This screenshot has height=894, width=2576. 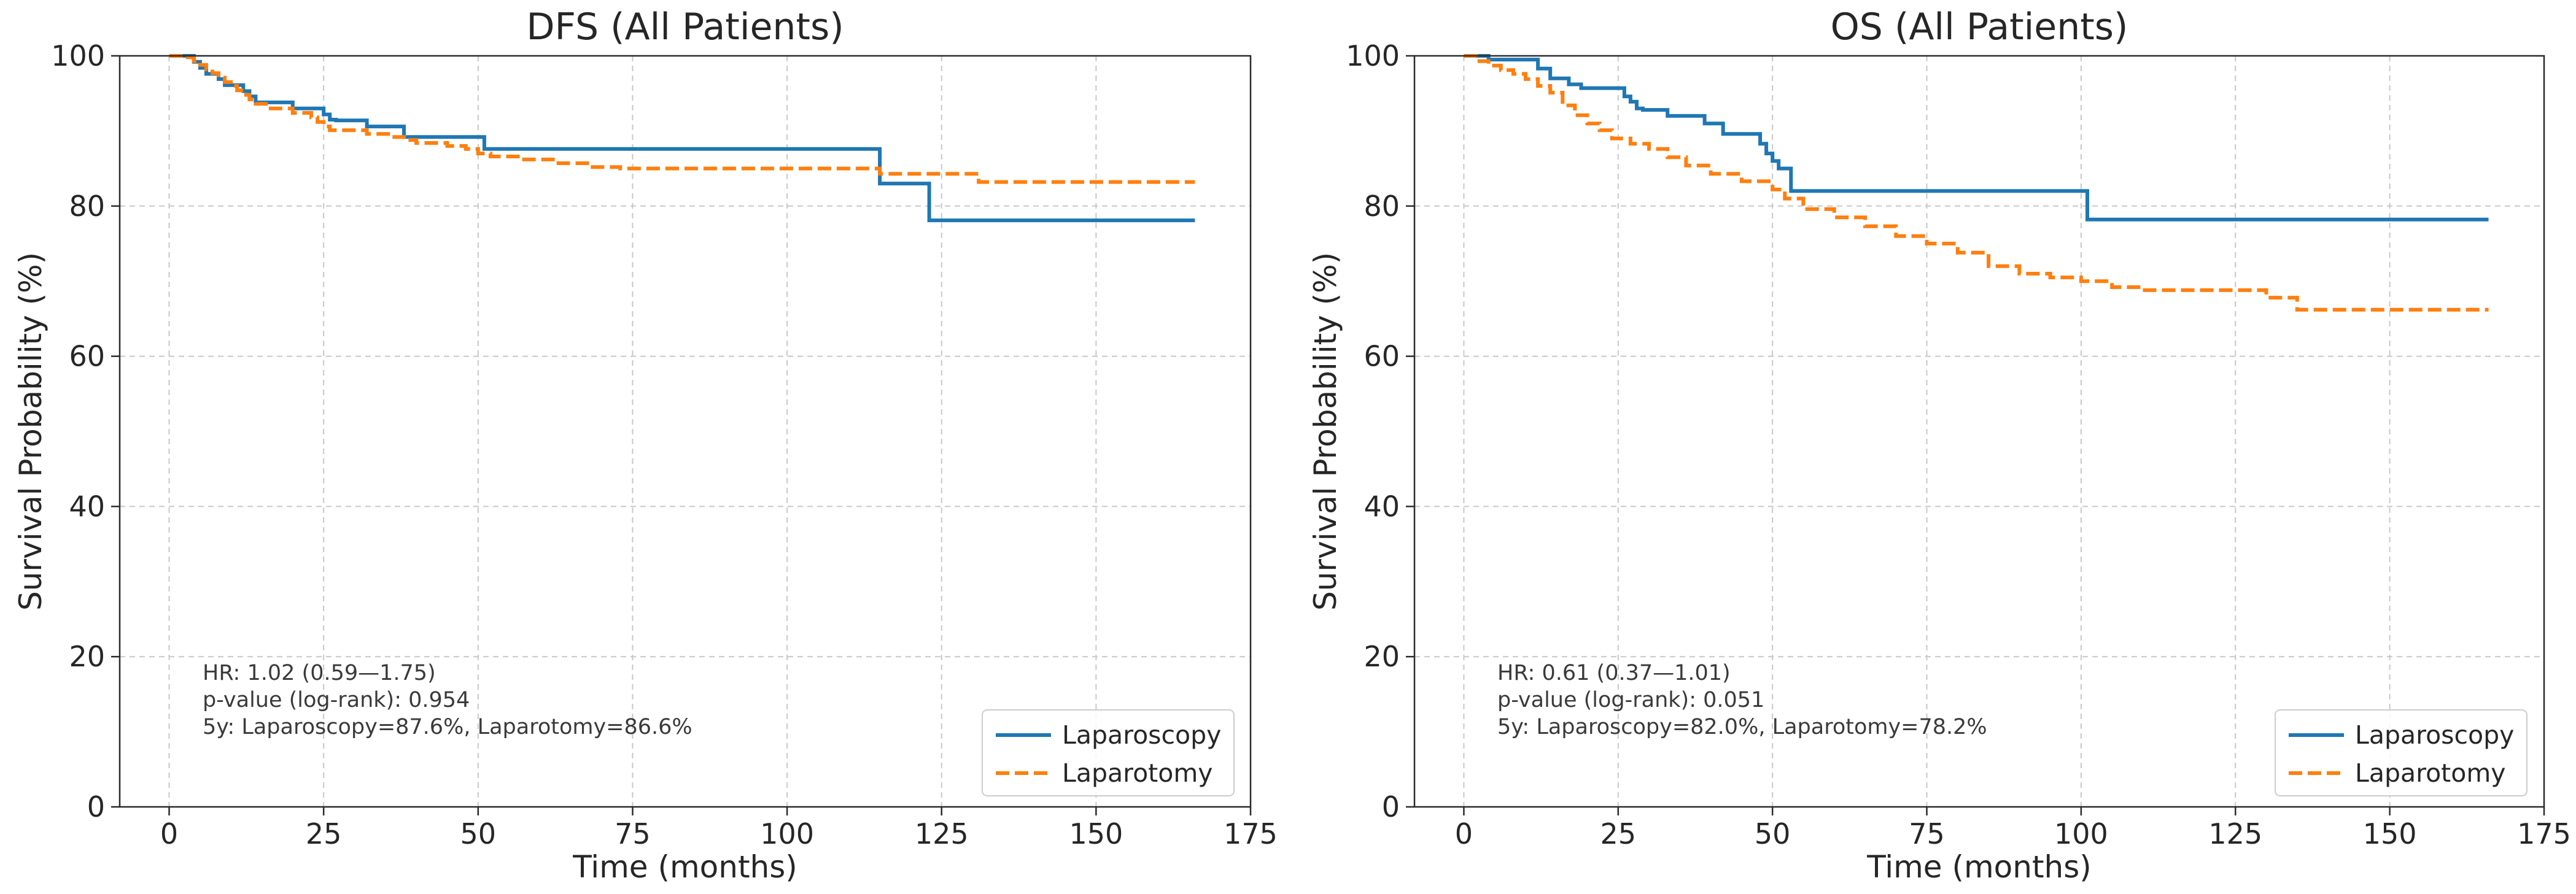 I want to click on dfs-x-tick-label: 100, so click(x=787, y=833).